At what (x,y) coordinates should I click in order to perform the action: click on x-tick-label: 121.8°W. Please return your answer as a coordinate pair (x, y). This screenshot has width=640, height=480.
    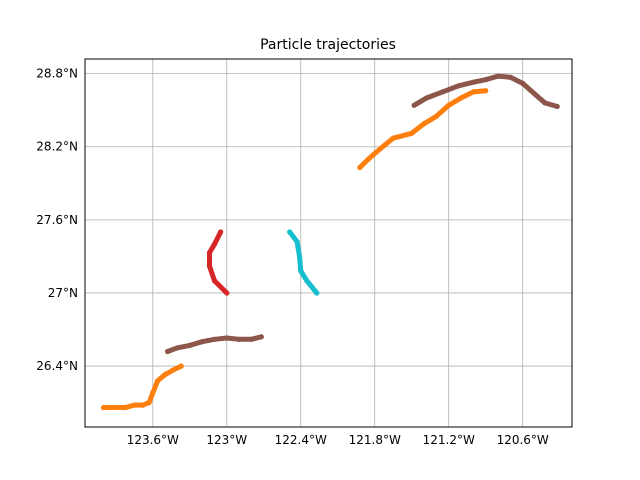
    Looking at the image, I should click on (375, 440).